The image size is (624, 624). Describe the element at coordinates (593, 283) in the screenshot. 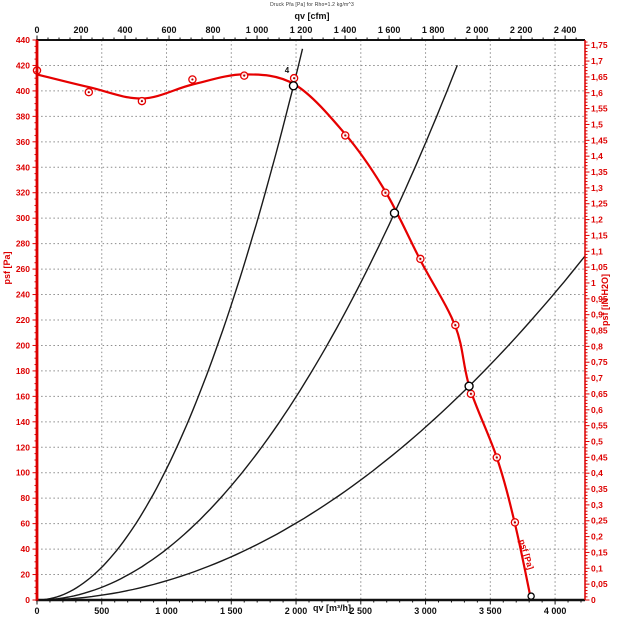

I see `svg-text: 1` at that location.